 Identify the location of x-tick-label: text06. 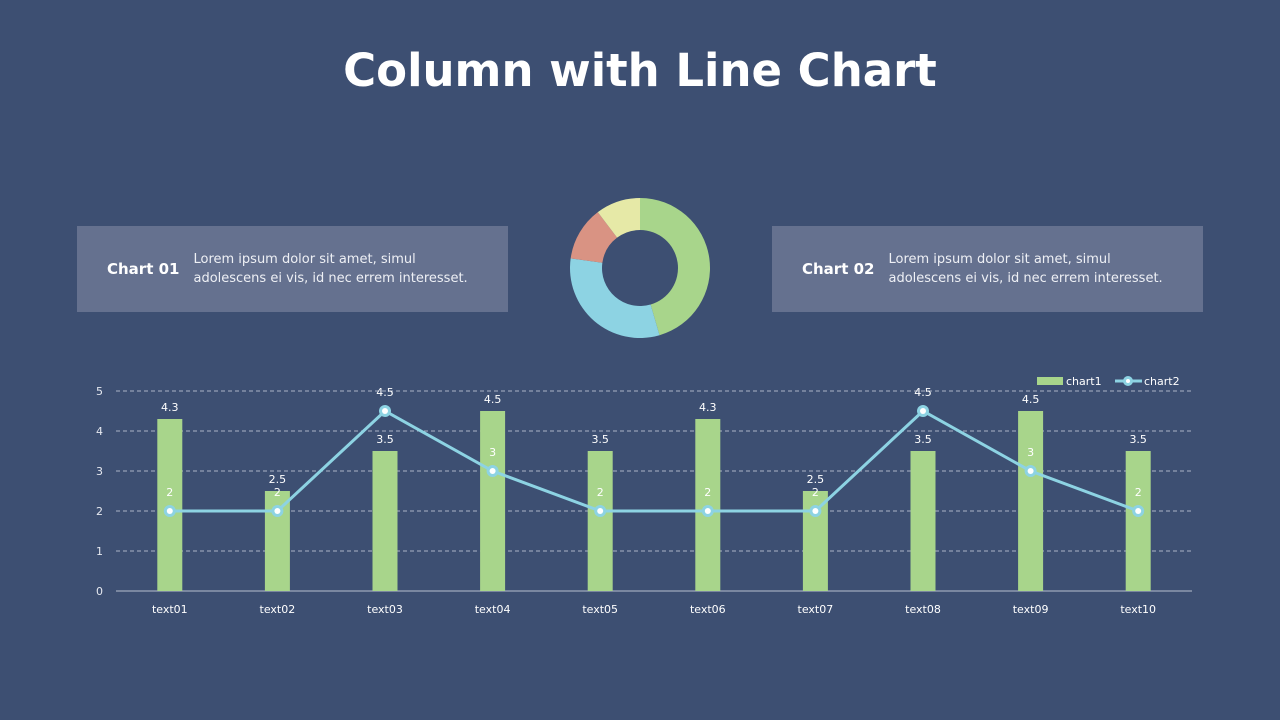
(708, 609).